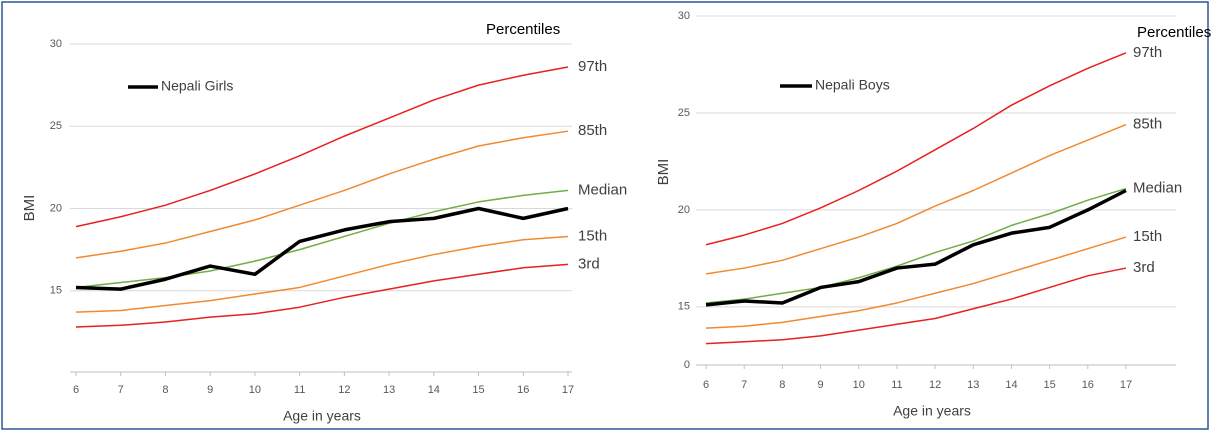 The image size is (1211, 432). Describe the element at coordinates (687, 365) in the screenshot. I see `y-tick-label: 0` at that location.